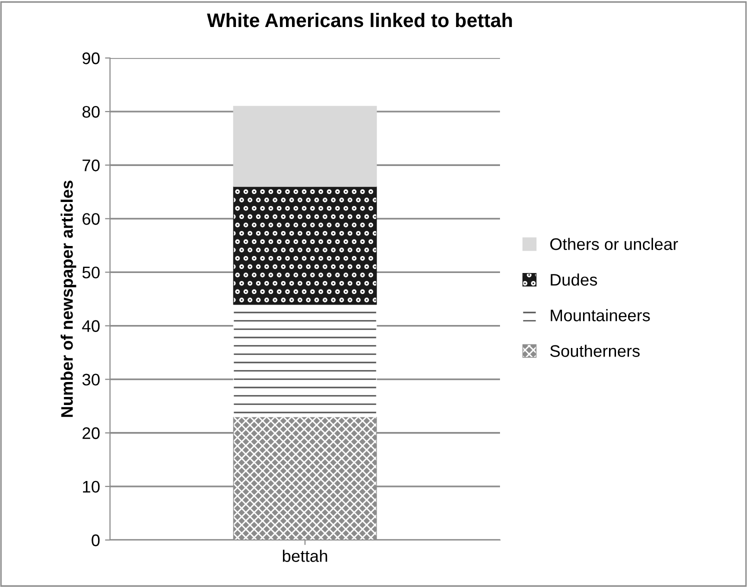  Describe the element at coordinates (91, 166) in the screenshot. I see `y-tick-label: 70` at that location.